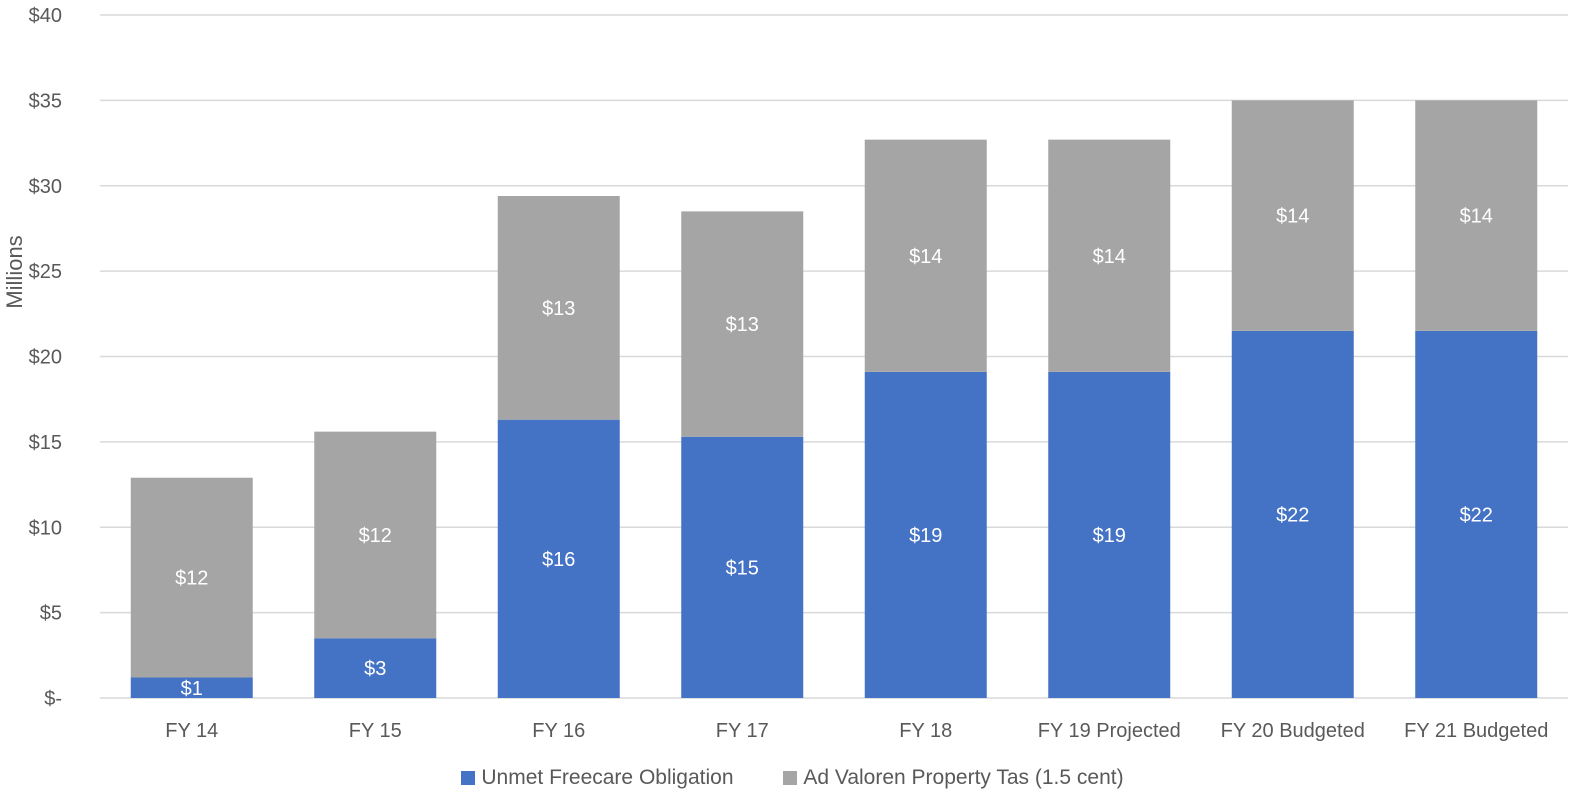 This screenshot has width=1585, height=807. I want to click on x-category-label: FY 15, so click(375, 731).